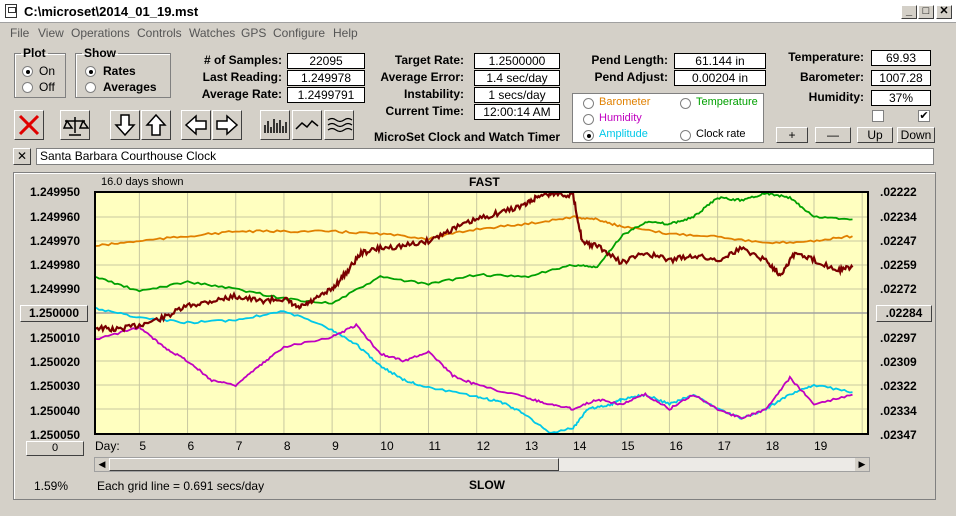 This screenshot has height=516, width=956. I want to click on histogram-icon, so click(275, 126).